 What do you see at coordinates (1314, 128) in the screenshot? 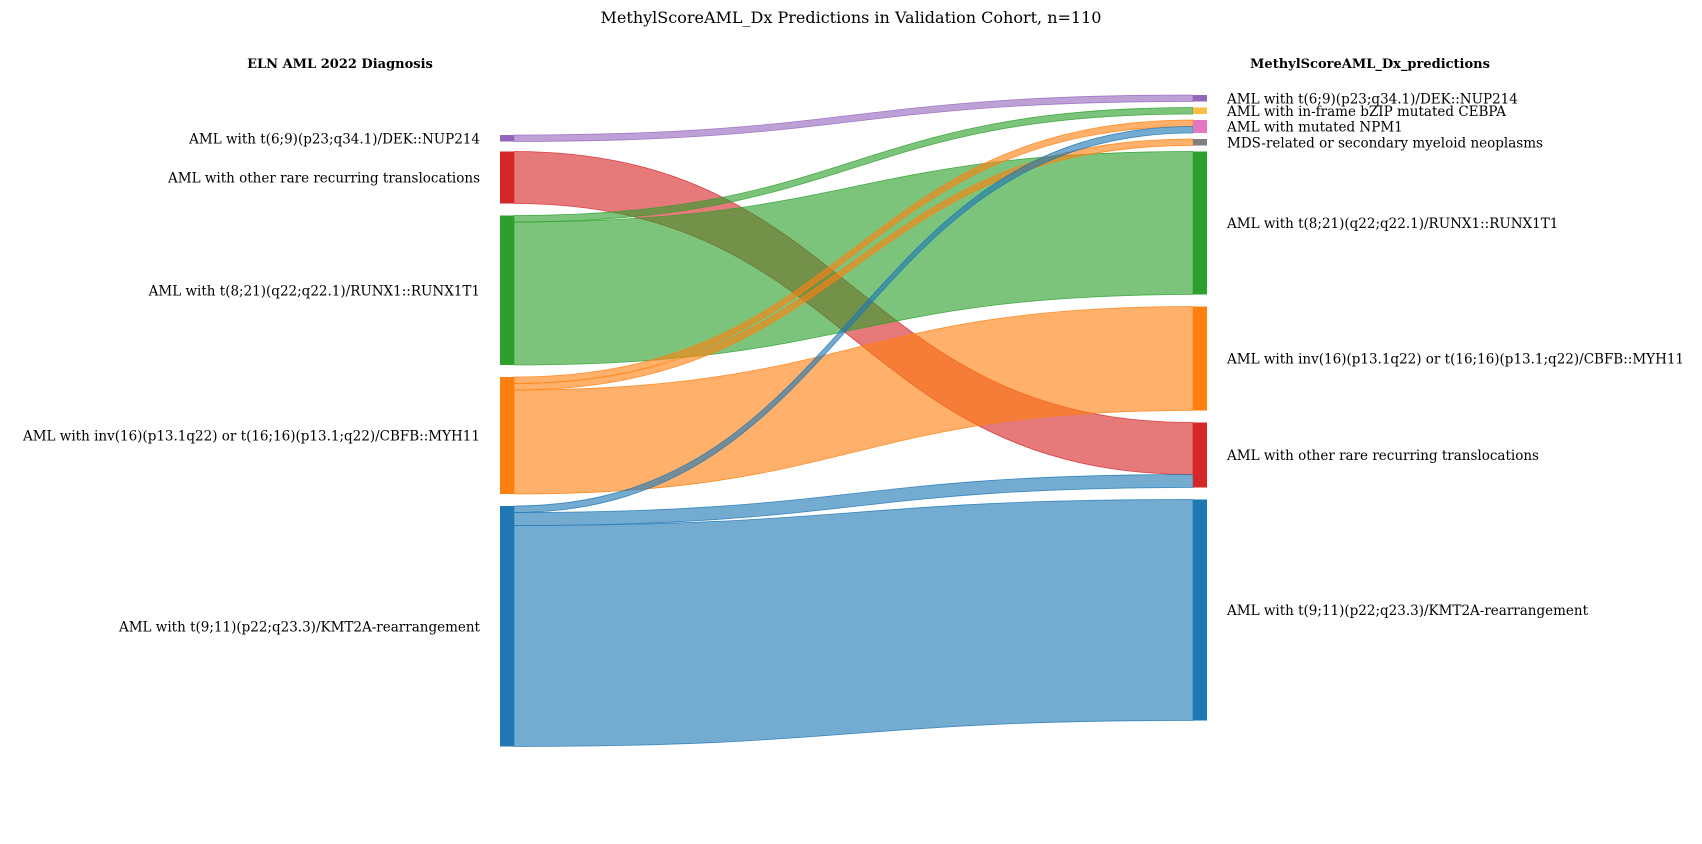
I see `right-node-label: AML with mutated NPM1` at bounding box center [1314, 128].